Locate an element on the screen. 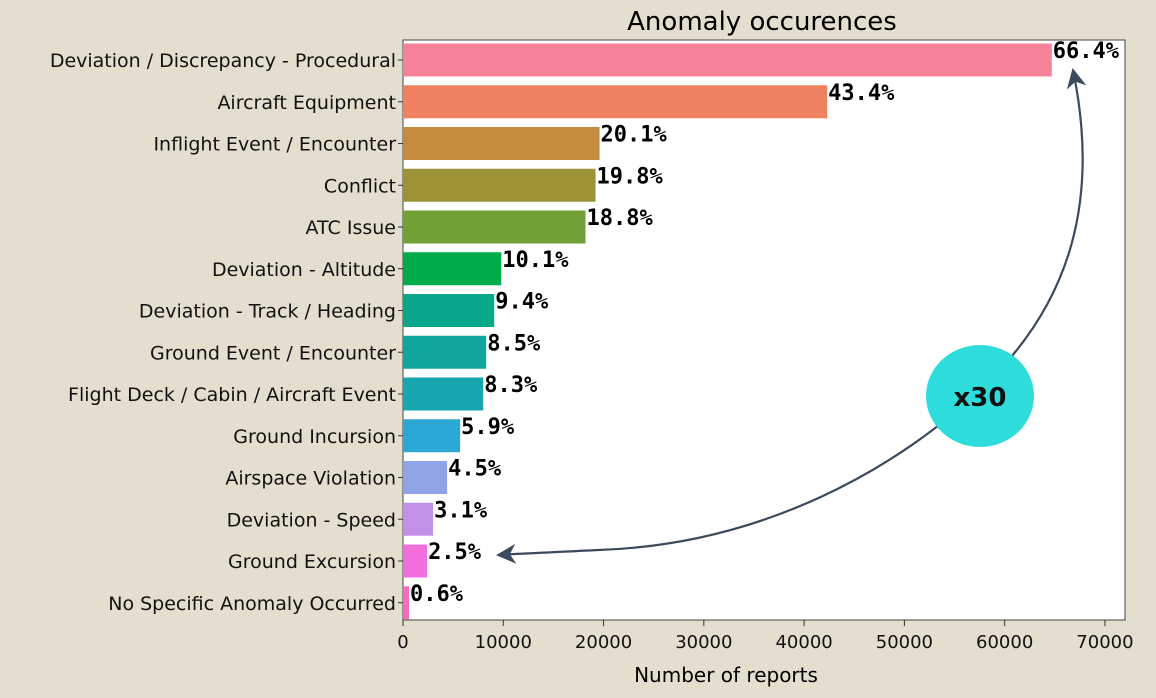 The width and height of the screenshot is (1156, 698). x-tick-label: 50000 is located at coordinates (904, 642).